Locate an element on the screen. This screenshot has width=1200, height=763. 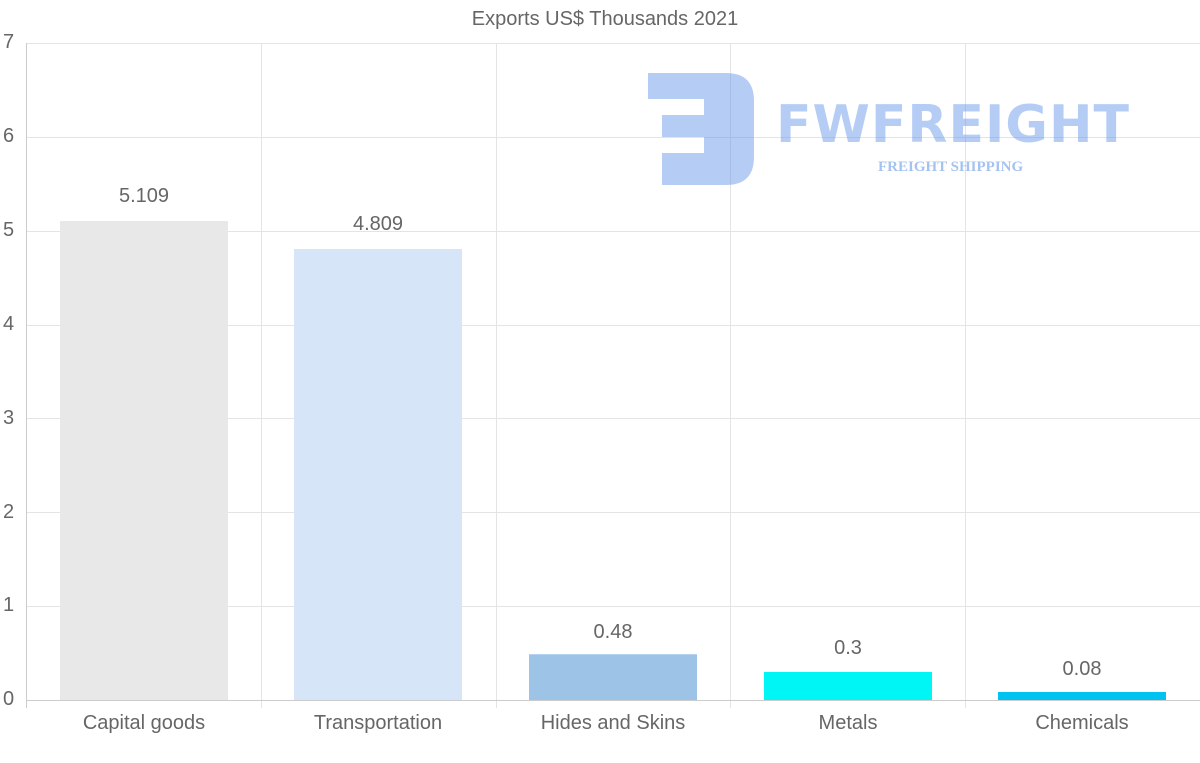
y-tick-1: 1 is located at coordinates (9, 605).